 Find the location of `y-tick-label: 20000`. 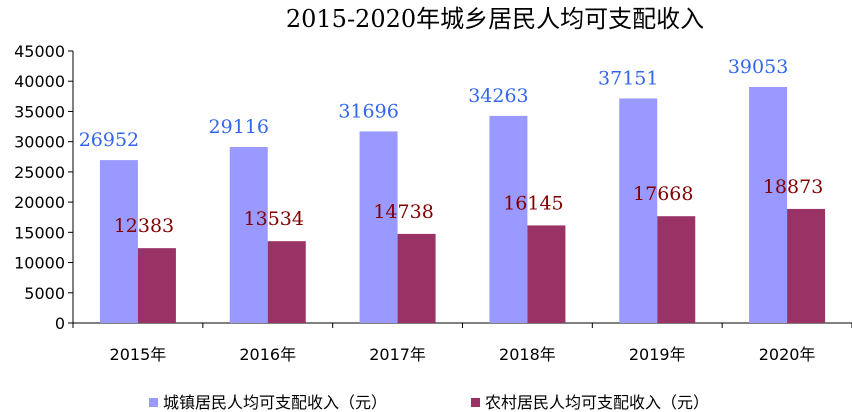

y-tick-label: 20000 is located at coordinates (39, 202).